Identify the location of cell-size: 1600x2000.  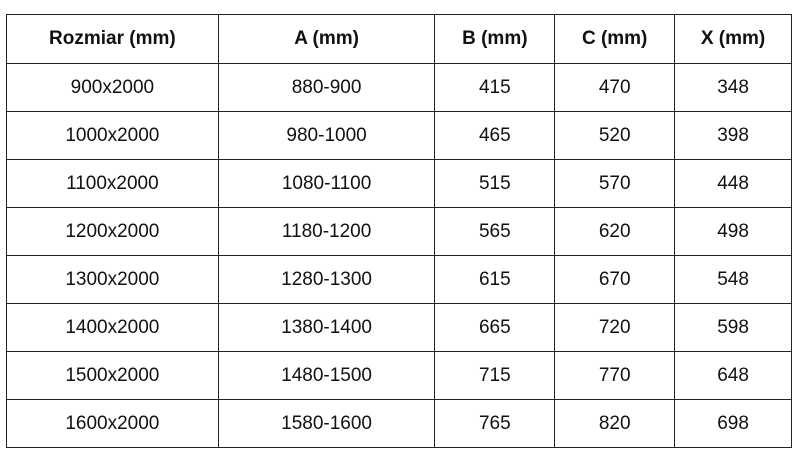
(112, 423).